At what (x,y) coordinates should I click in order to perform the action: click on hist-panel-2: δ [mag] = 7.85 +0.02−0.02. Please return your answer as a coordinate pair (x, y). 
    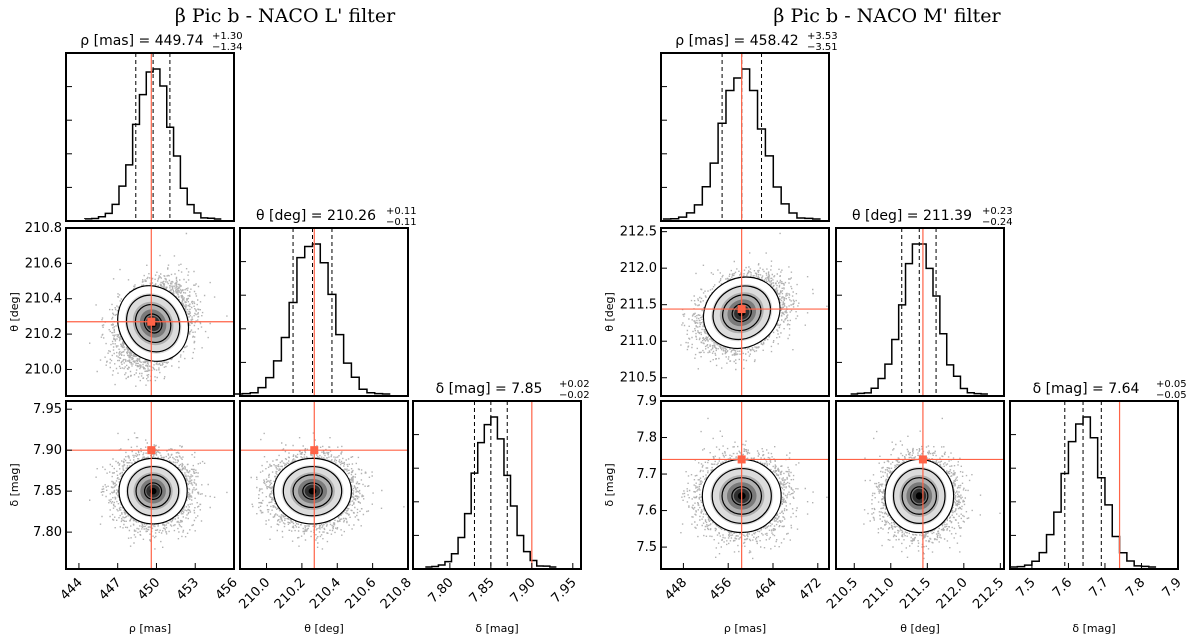
    Looking at the image, I should click on (501, 474).